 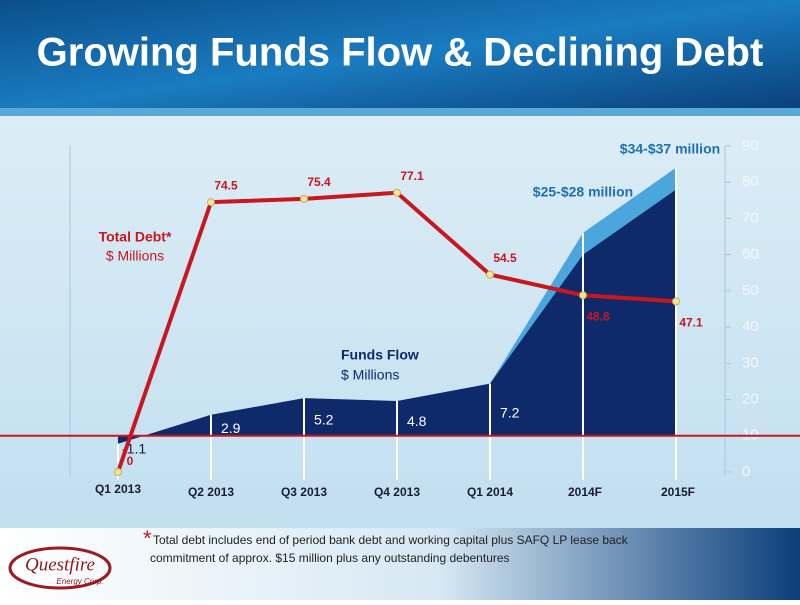 What do you see at coordinates (412, 176) in the screenshot?
I see `debt-label: 77.1` at bounding box center [412, 176].